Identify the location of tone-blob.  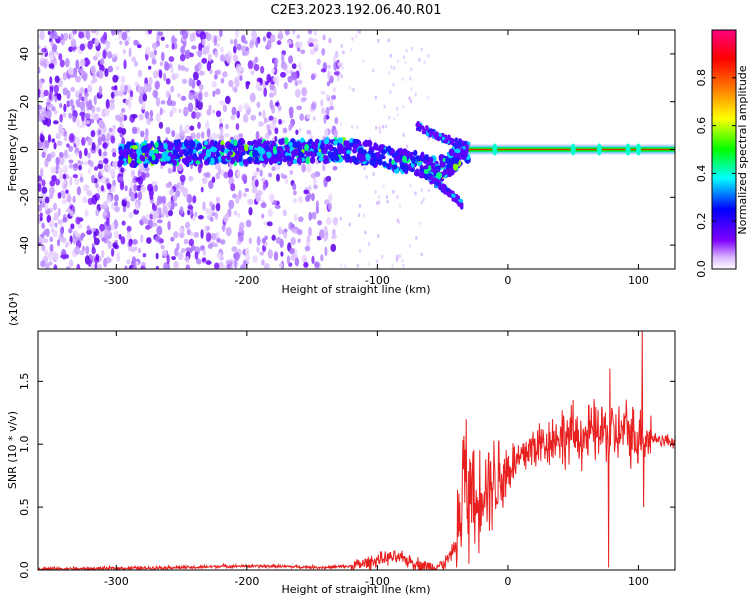
(599, 149).